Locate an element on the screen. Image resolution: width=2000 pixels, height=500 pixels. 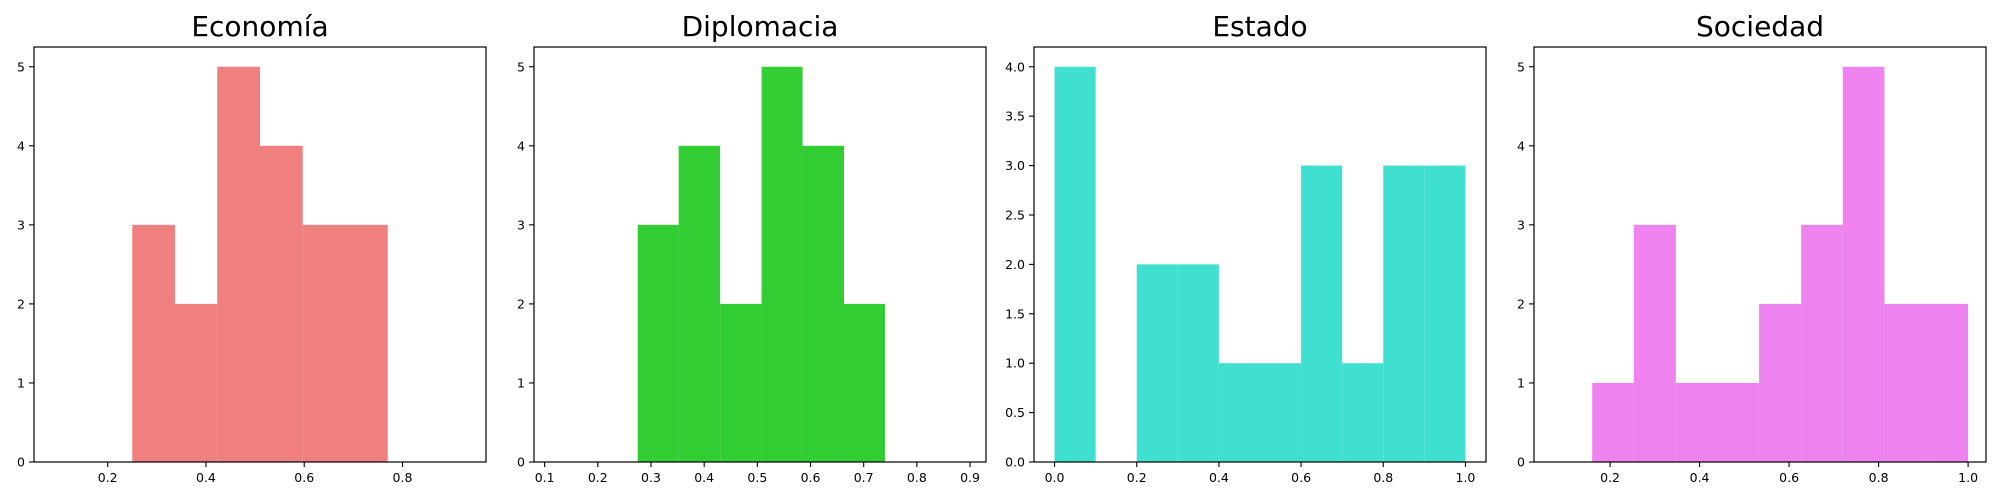
x-tick-label: 0.1 is located at coordinates (545, 477).